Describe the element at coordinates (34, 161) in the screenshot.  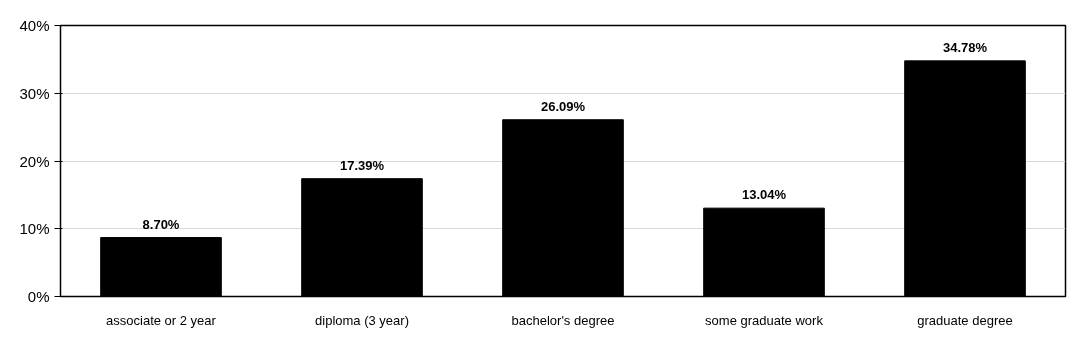
I see `y-tick-label: 20%` at that location.